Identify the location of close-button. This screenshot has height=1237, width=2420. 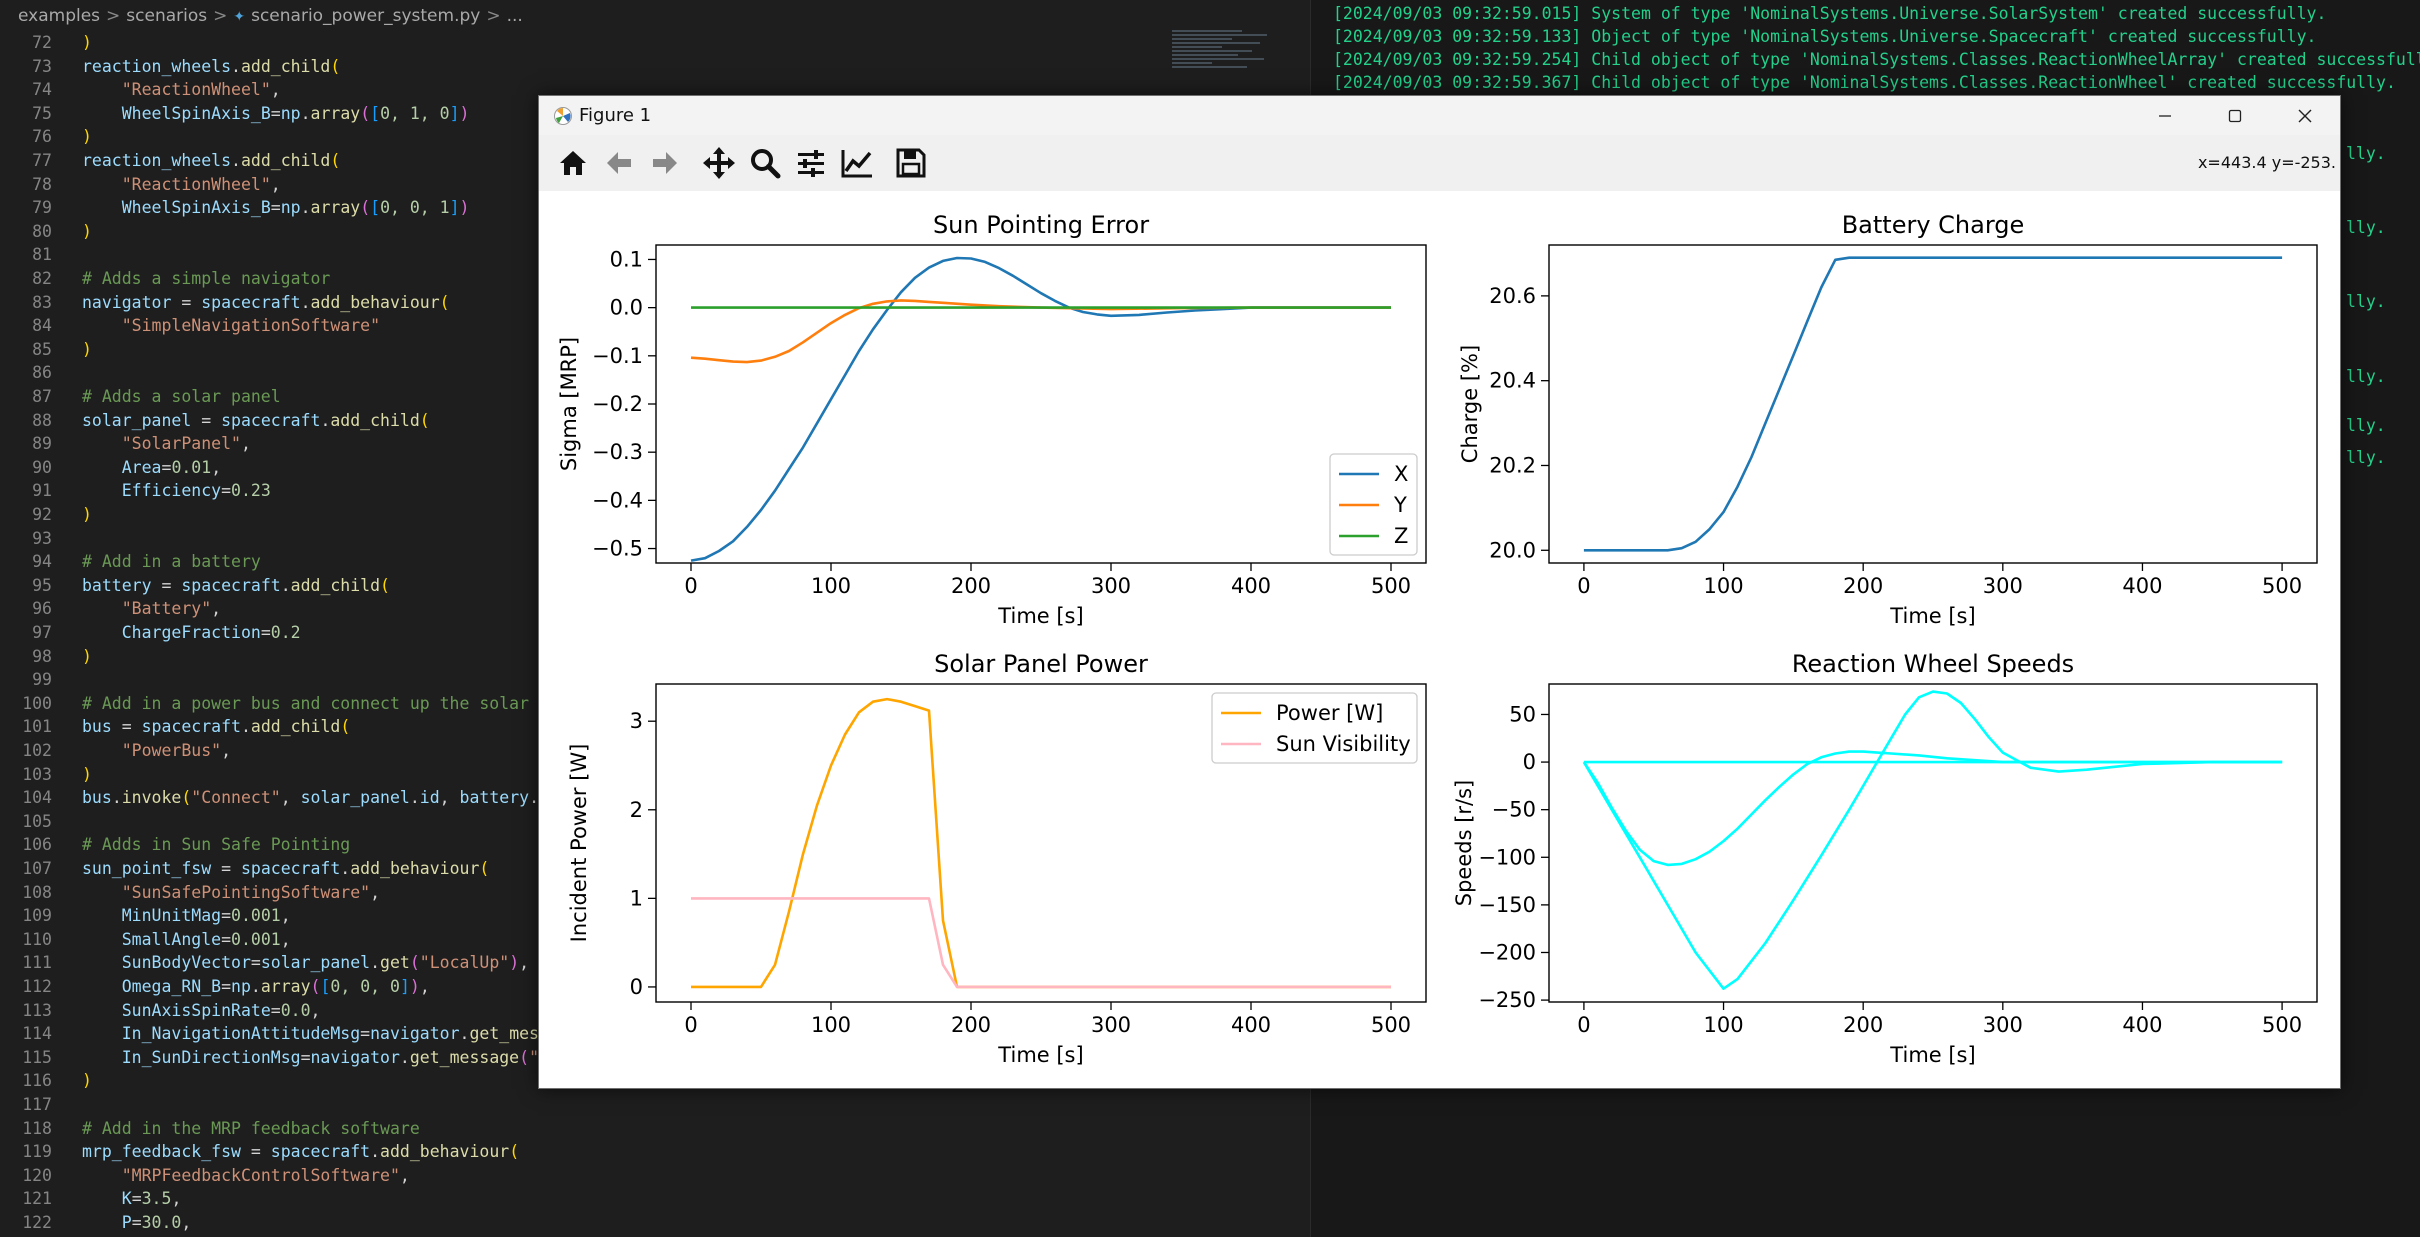
(2305, 115).